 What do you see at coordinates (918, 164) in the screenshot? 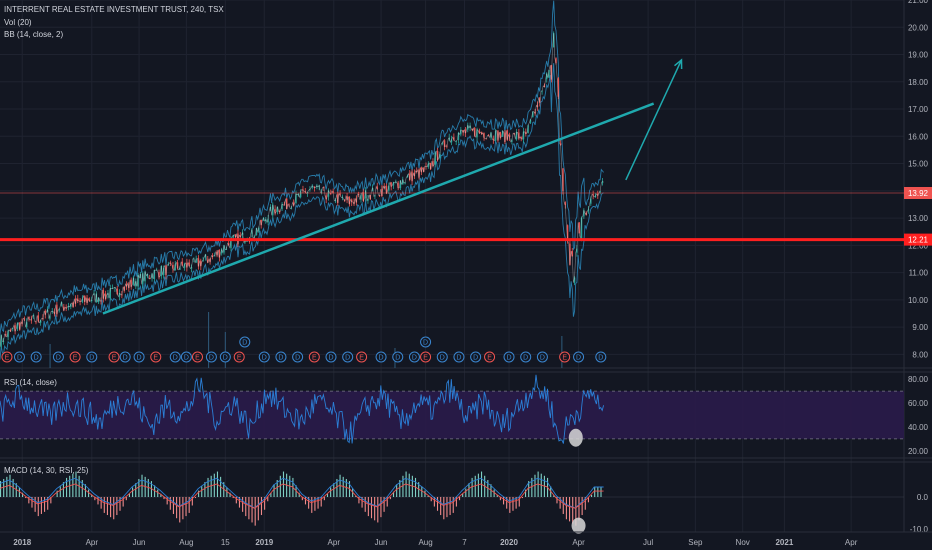
I see `price-tick-label: 15.00` at bounding box center [918, 164].